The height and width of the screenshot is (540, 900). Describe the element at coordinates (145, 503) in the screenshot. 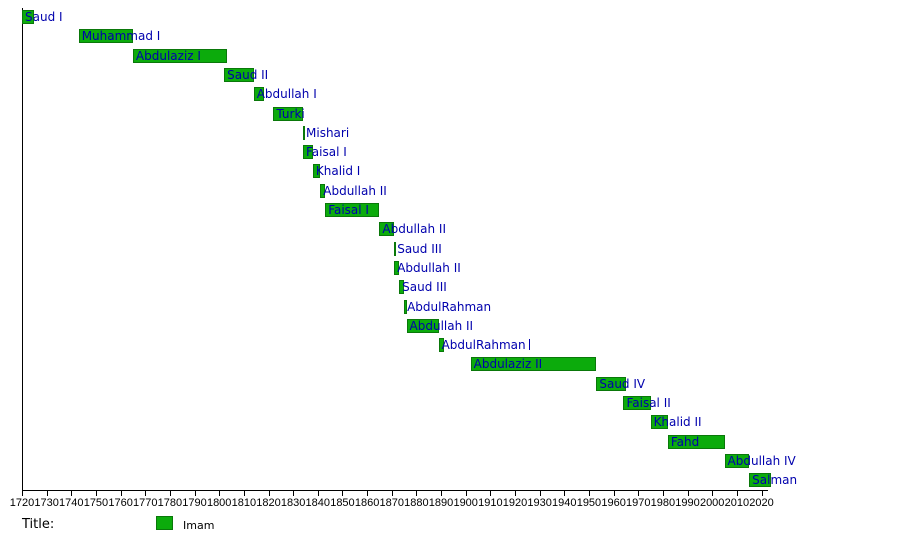

I see `axis-tick-label: 1770` at that location.